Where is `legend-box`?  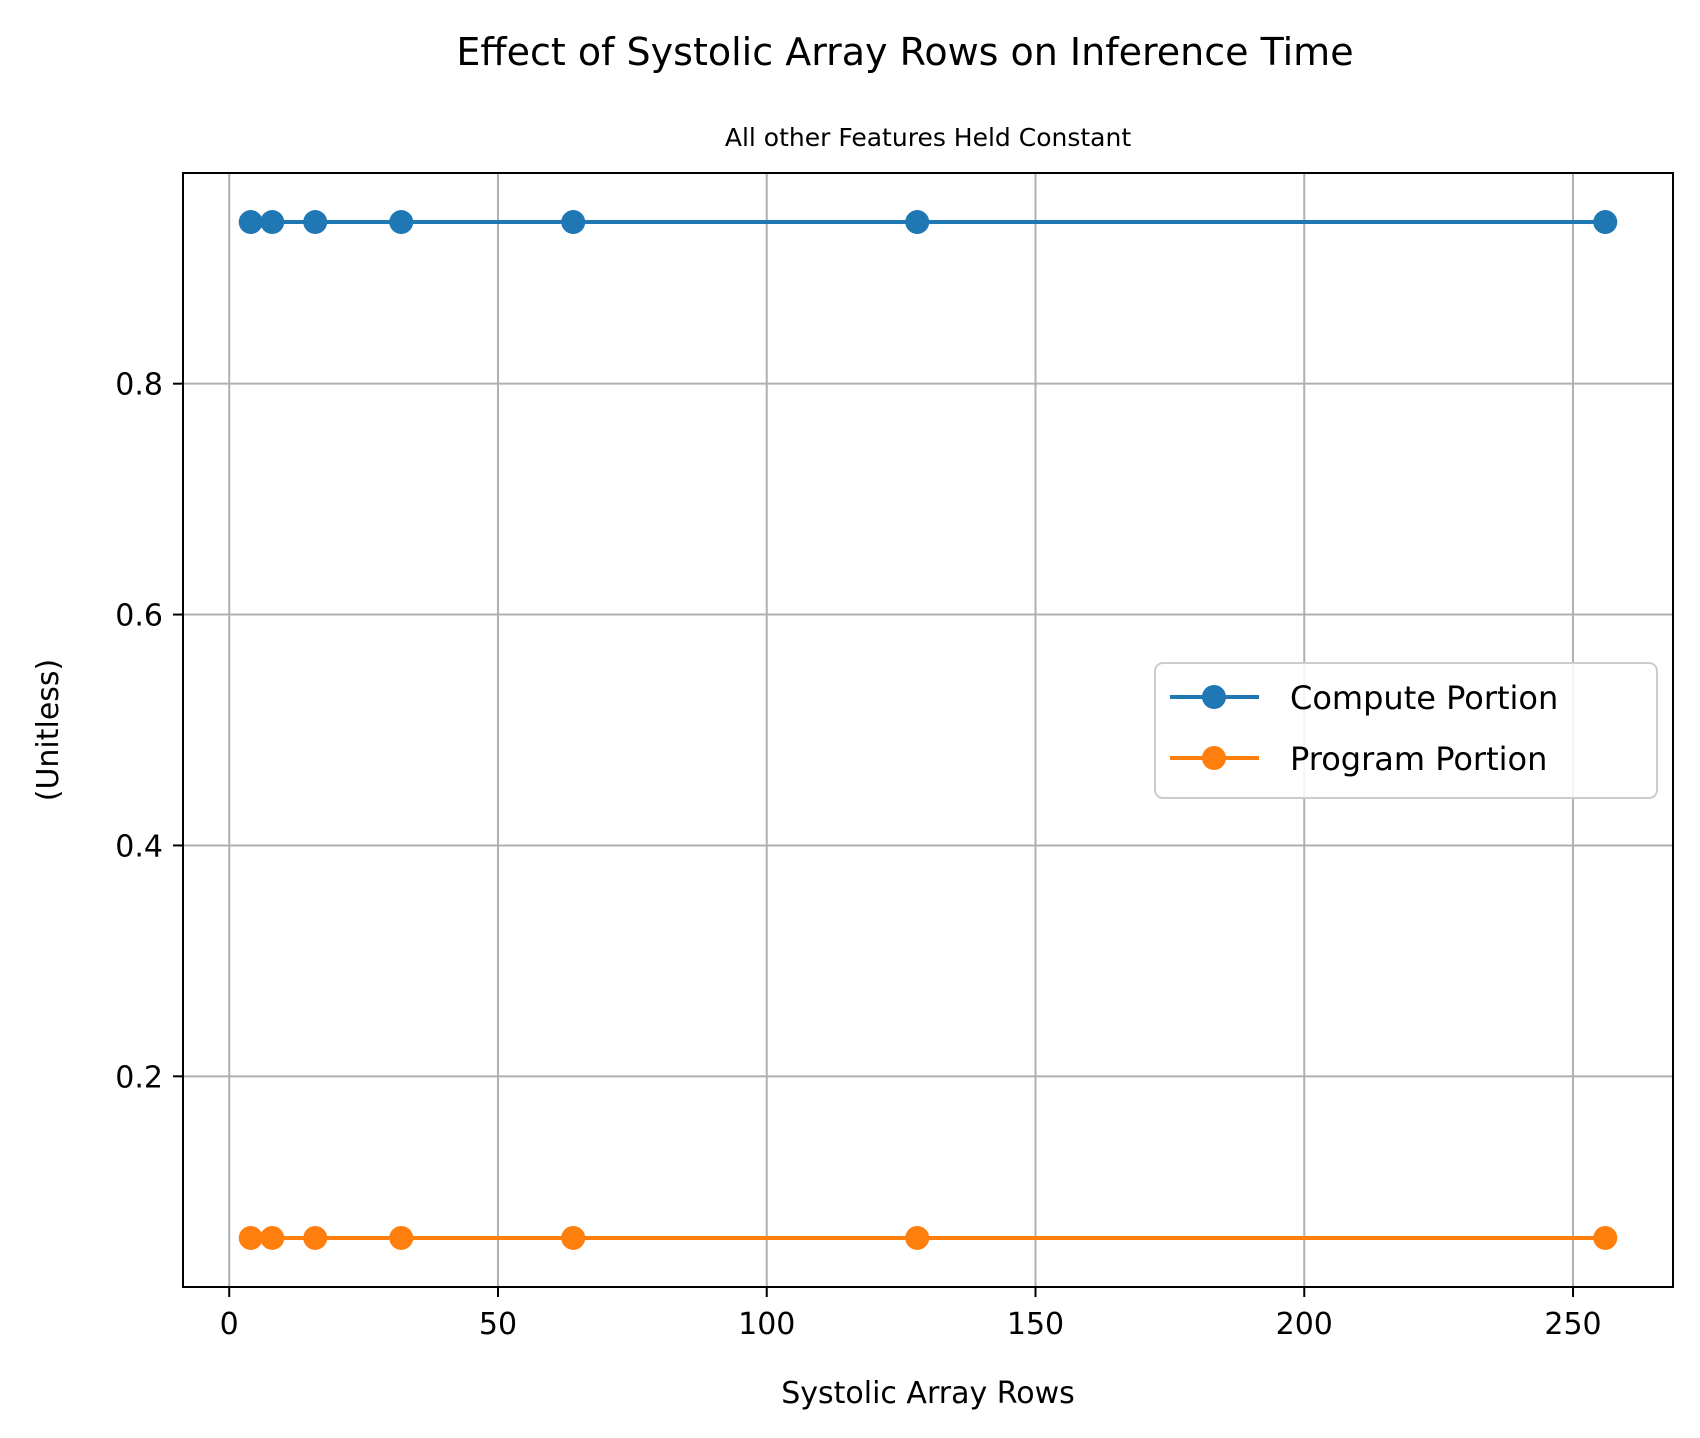
legend-box is located at coordinates (1406, 730).